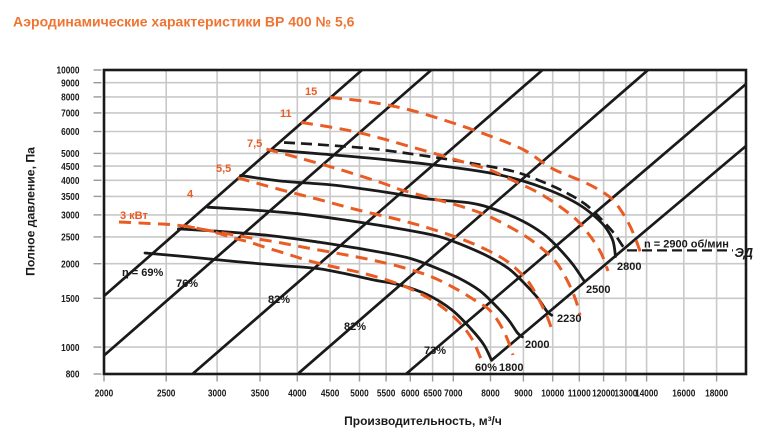  I want to click on svg-text: 11, so click(286, 114).